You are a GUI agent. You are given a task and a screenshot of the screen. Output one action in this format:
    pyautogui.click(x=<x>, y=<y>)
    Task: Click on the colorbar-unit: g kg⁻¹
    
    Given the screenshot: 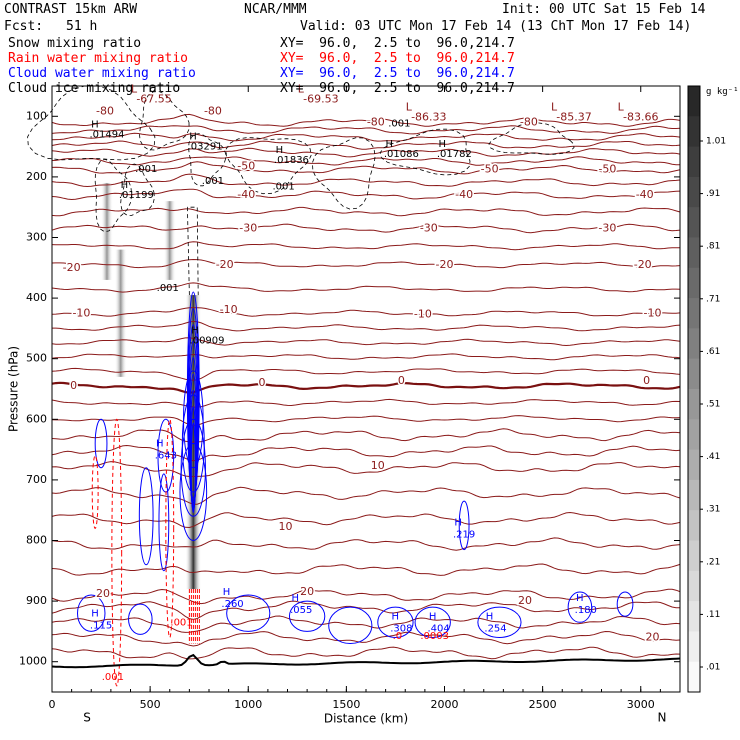 What is the action you would take?
    pyautogui.click(x=722, y=92)
    